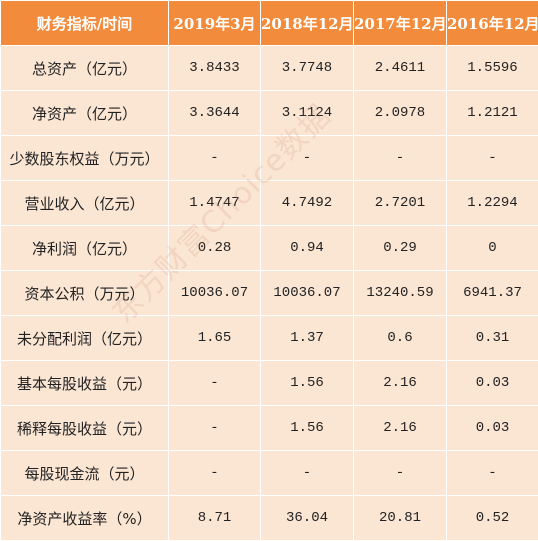  I want to click on table-row: 总资产（亿元） 3.8433 3.7748 2.4611 1.5596, so click(269, 68).